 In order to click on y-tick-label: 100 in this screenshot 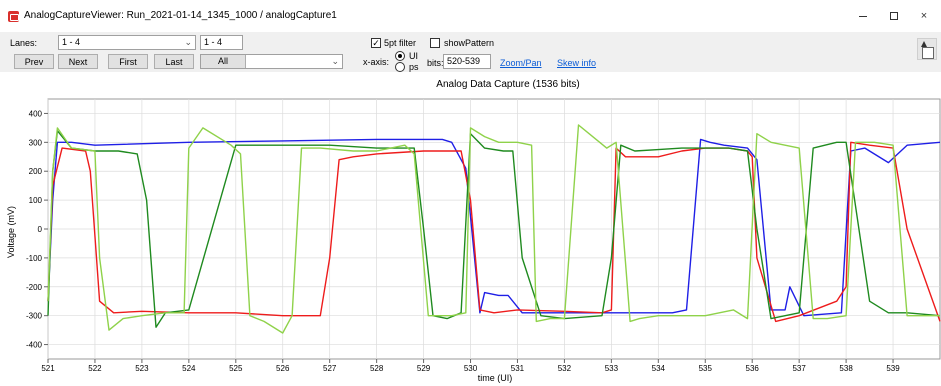, I will do `click(36, 200)`.